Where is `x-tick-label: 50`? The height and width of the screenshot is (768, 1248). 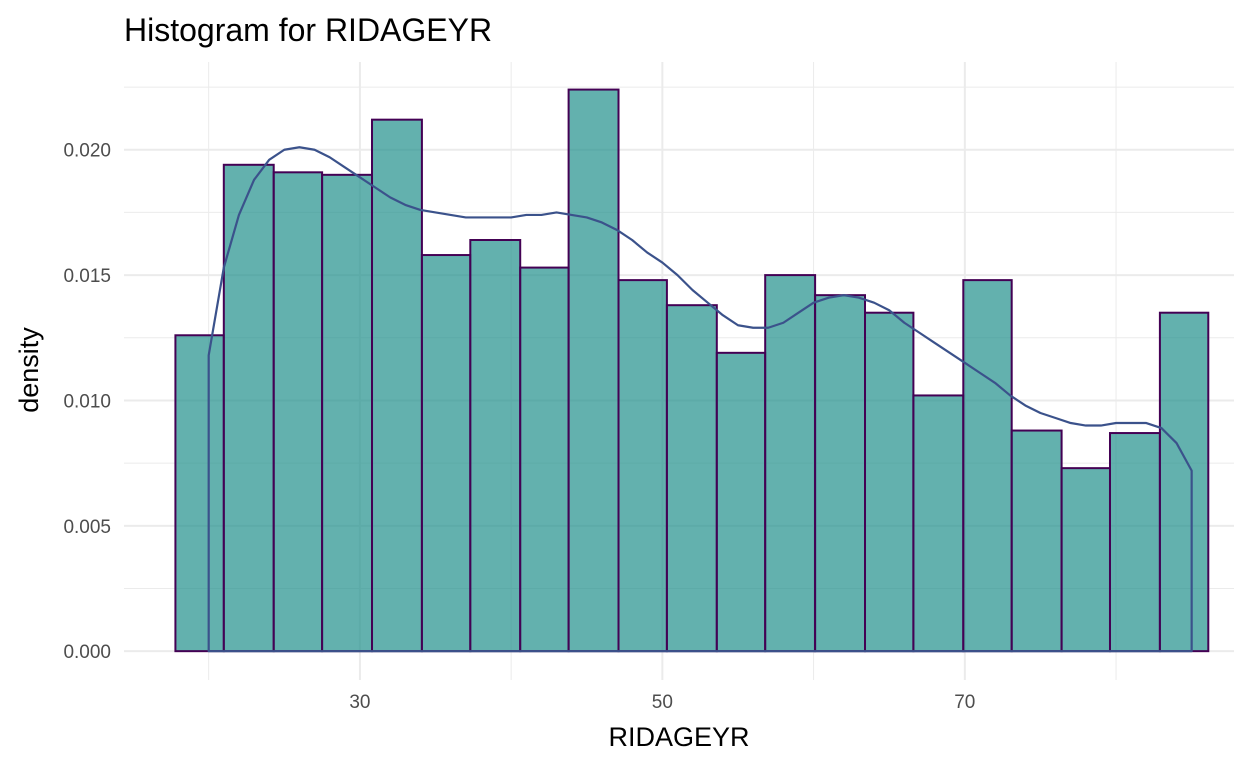
x-tick-label: 50 is located at coordinates (662, 702).